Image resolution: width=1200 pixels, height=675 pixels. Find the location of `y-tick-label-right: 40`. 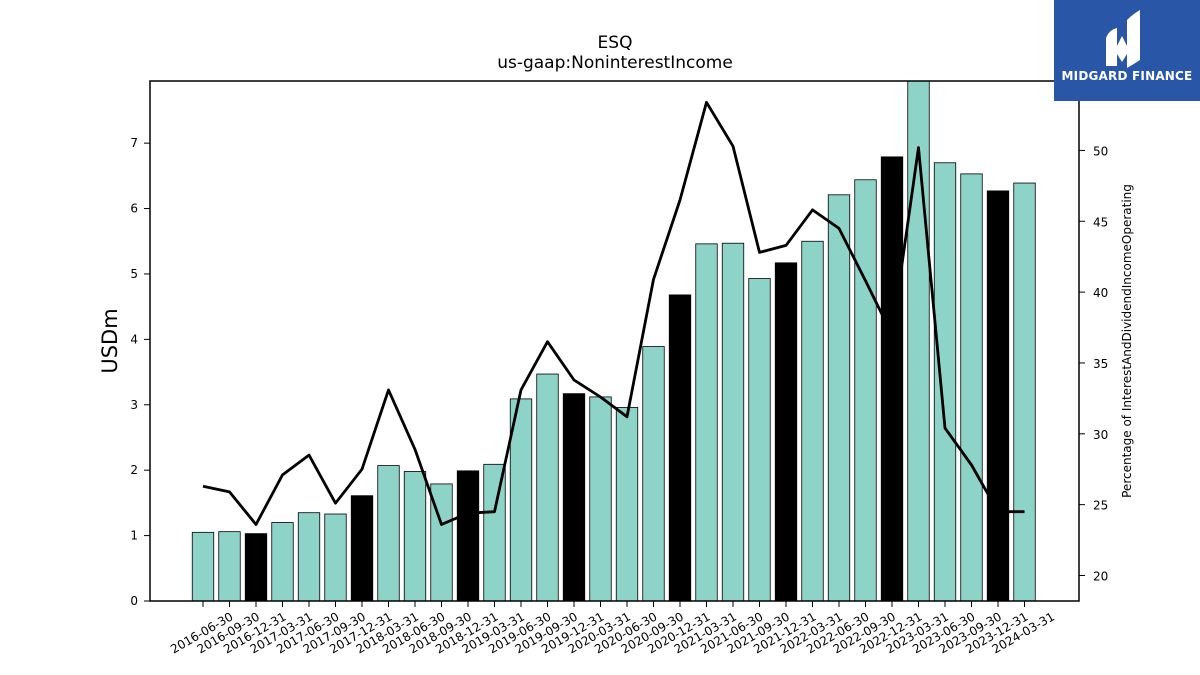

y-tick-label-right: 40 is located at coordinates (1100, 293).